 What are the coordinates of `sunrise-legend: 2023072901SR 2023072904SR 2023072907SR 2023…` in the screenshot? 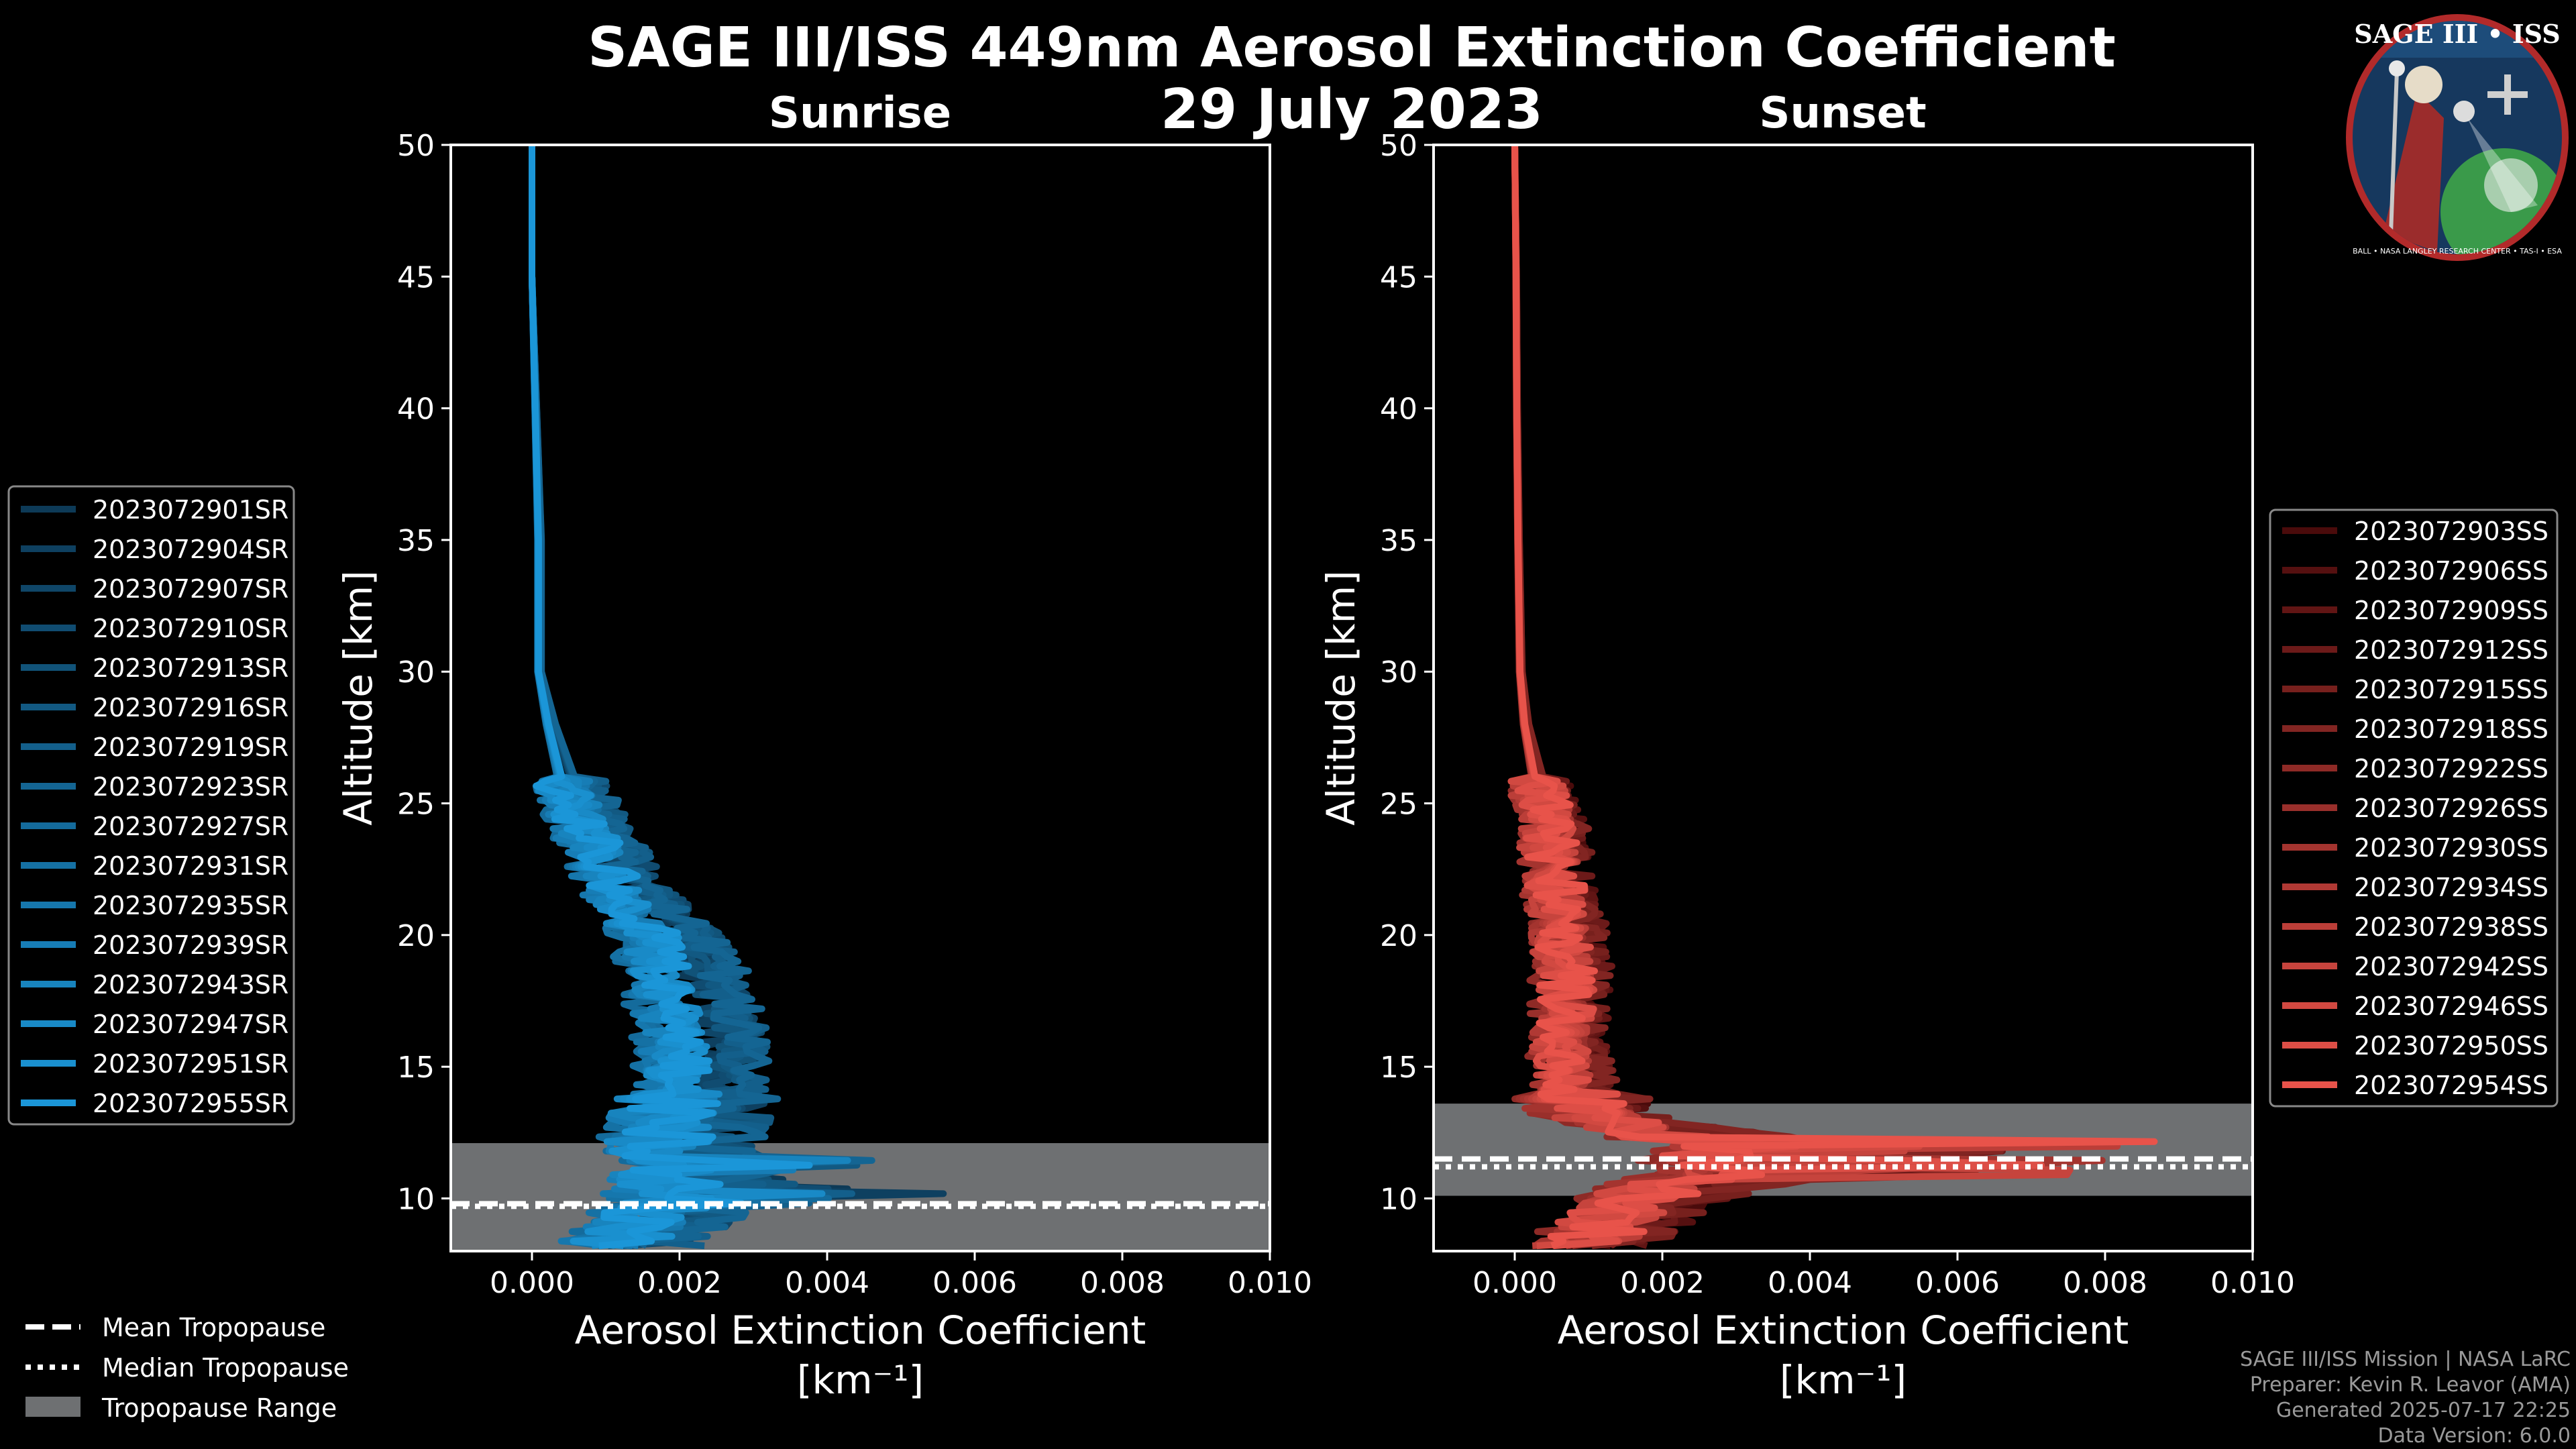 It's located at (151, 805).